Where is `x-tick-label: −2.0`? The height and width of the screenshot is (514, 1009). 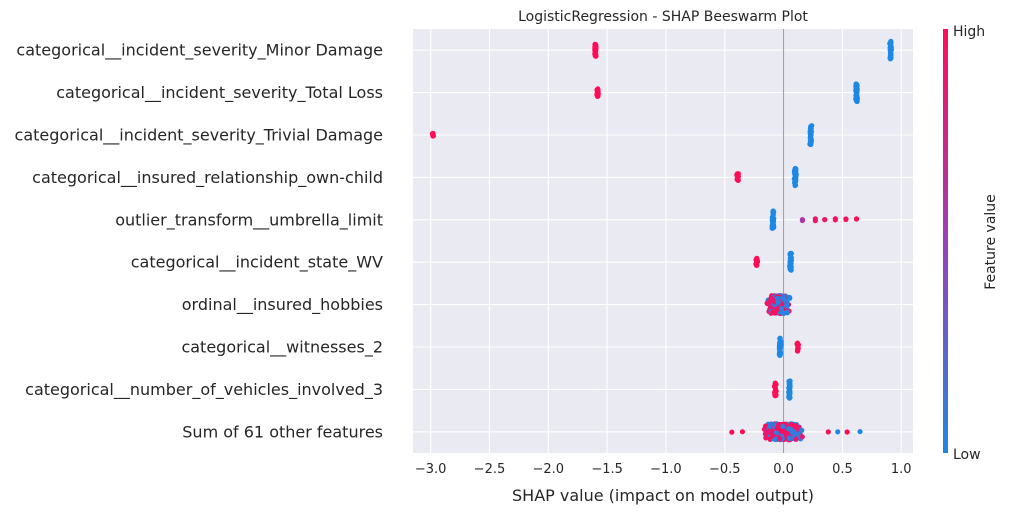 x-tick-label: −2.0 is located at coordinates (549, 469).